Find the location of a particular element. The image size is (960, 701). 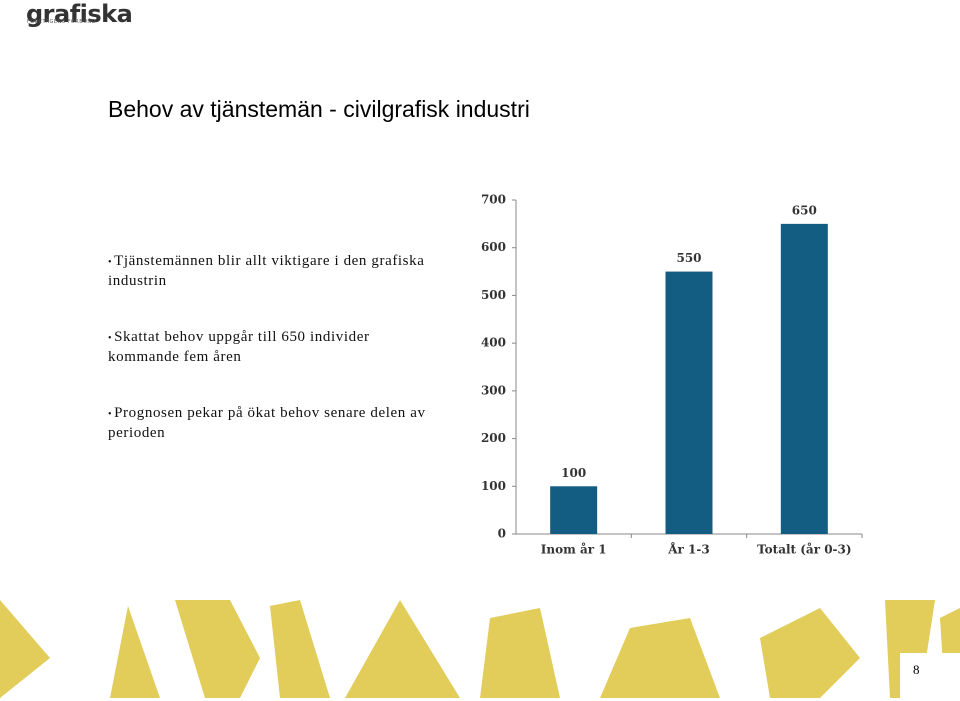

logo: grafiska is located at coordinates (79, 14).